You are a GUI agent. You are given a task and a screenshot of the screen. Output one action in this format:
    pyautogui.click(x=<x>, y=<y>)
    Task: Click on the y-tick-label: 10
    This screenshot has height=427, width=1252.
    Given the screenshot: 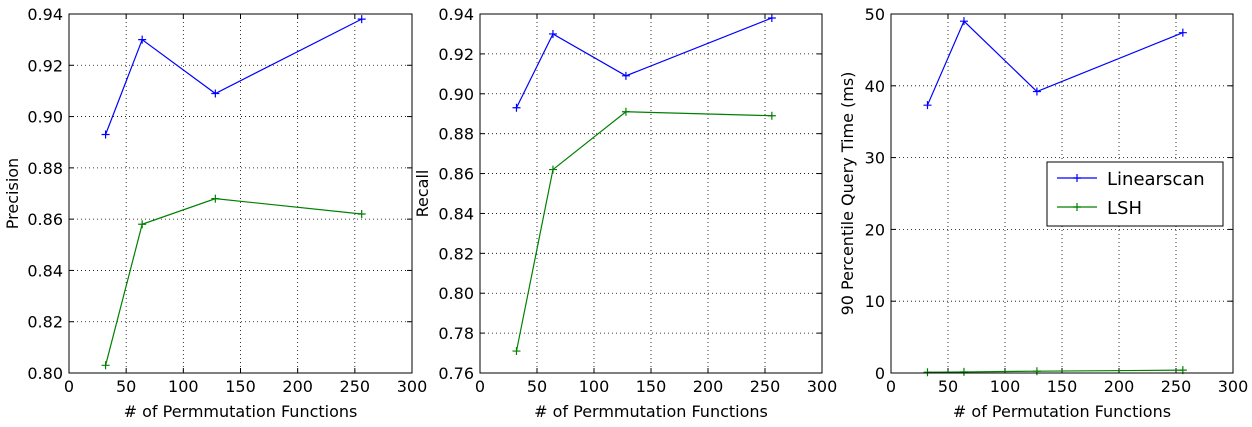 What is the action you would take?
    pyautogui.click(x=875, y=301)
    